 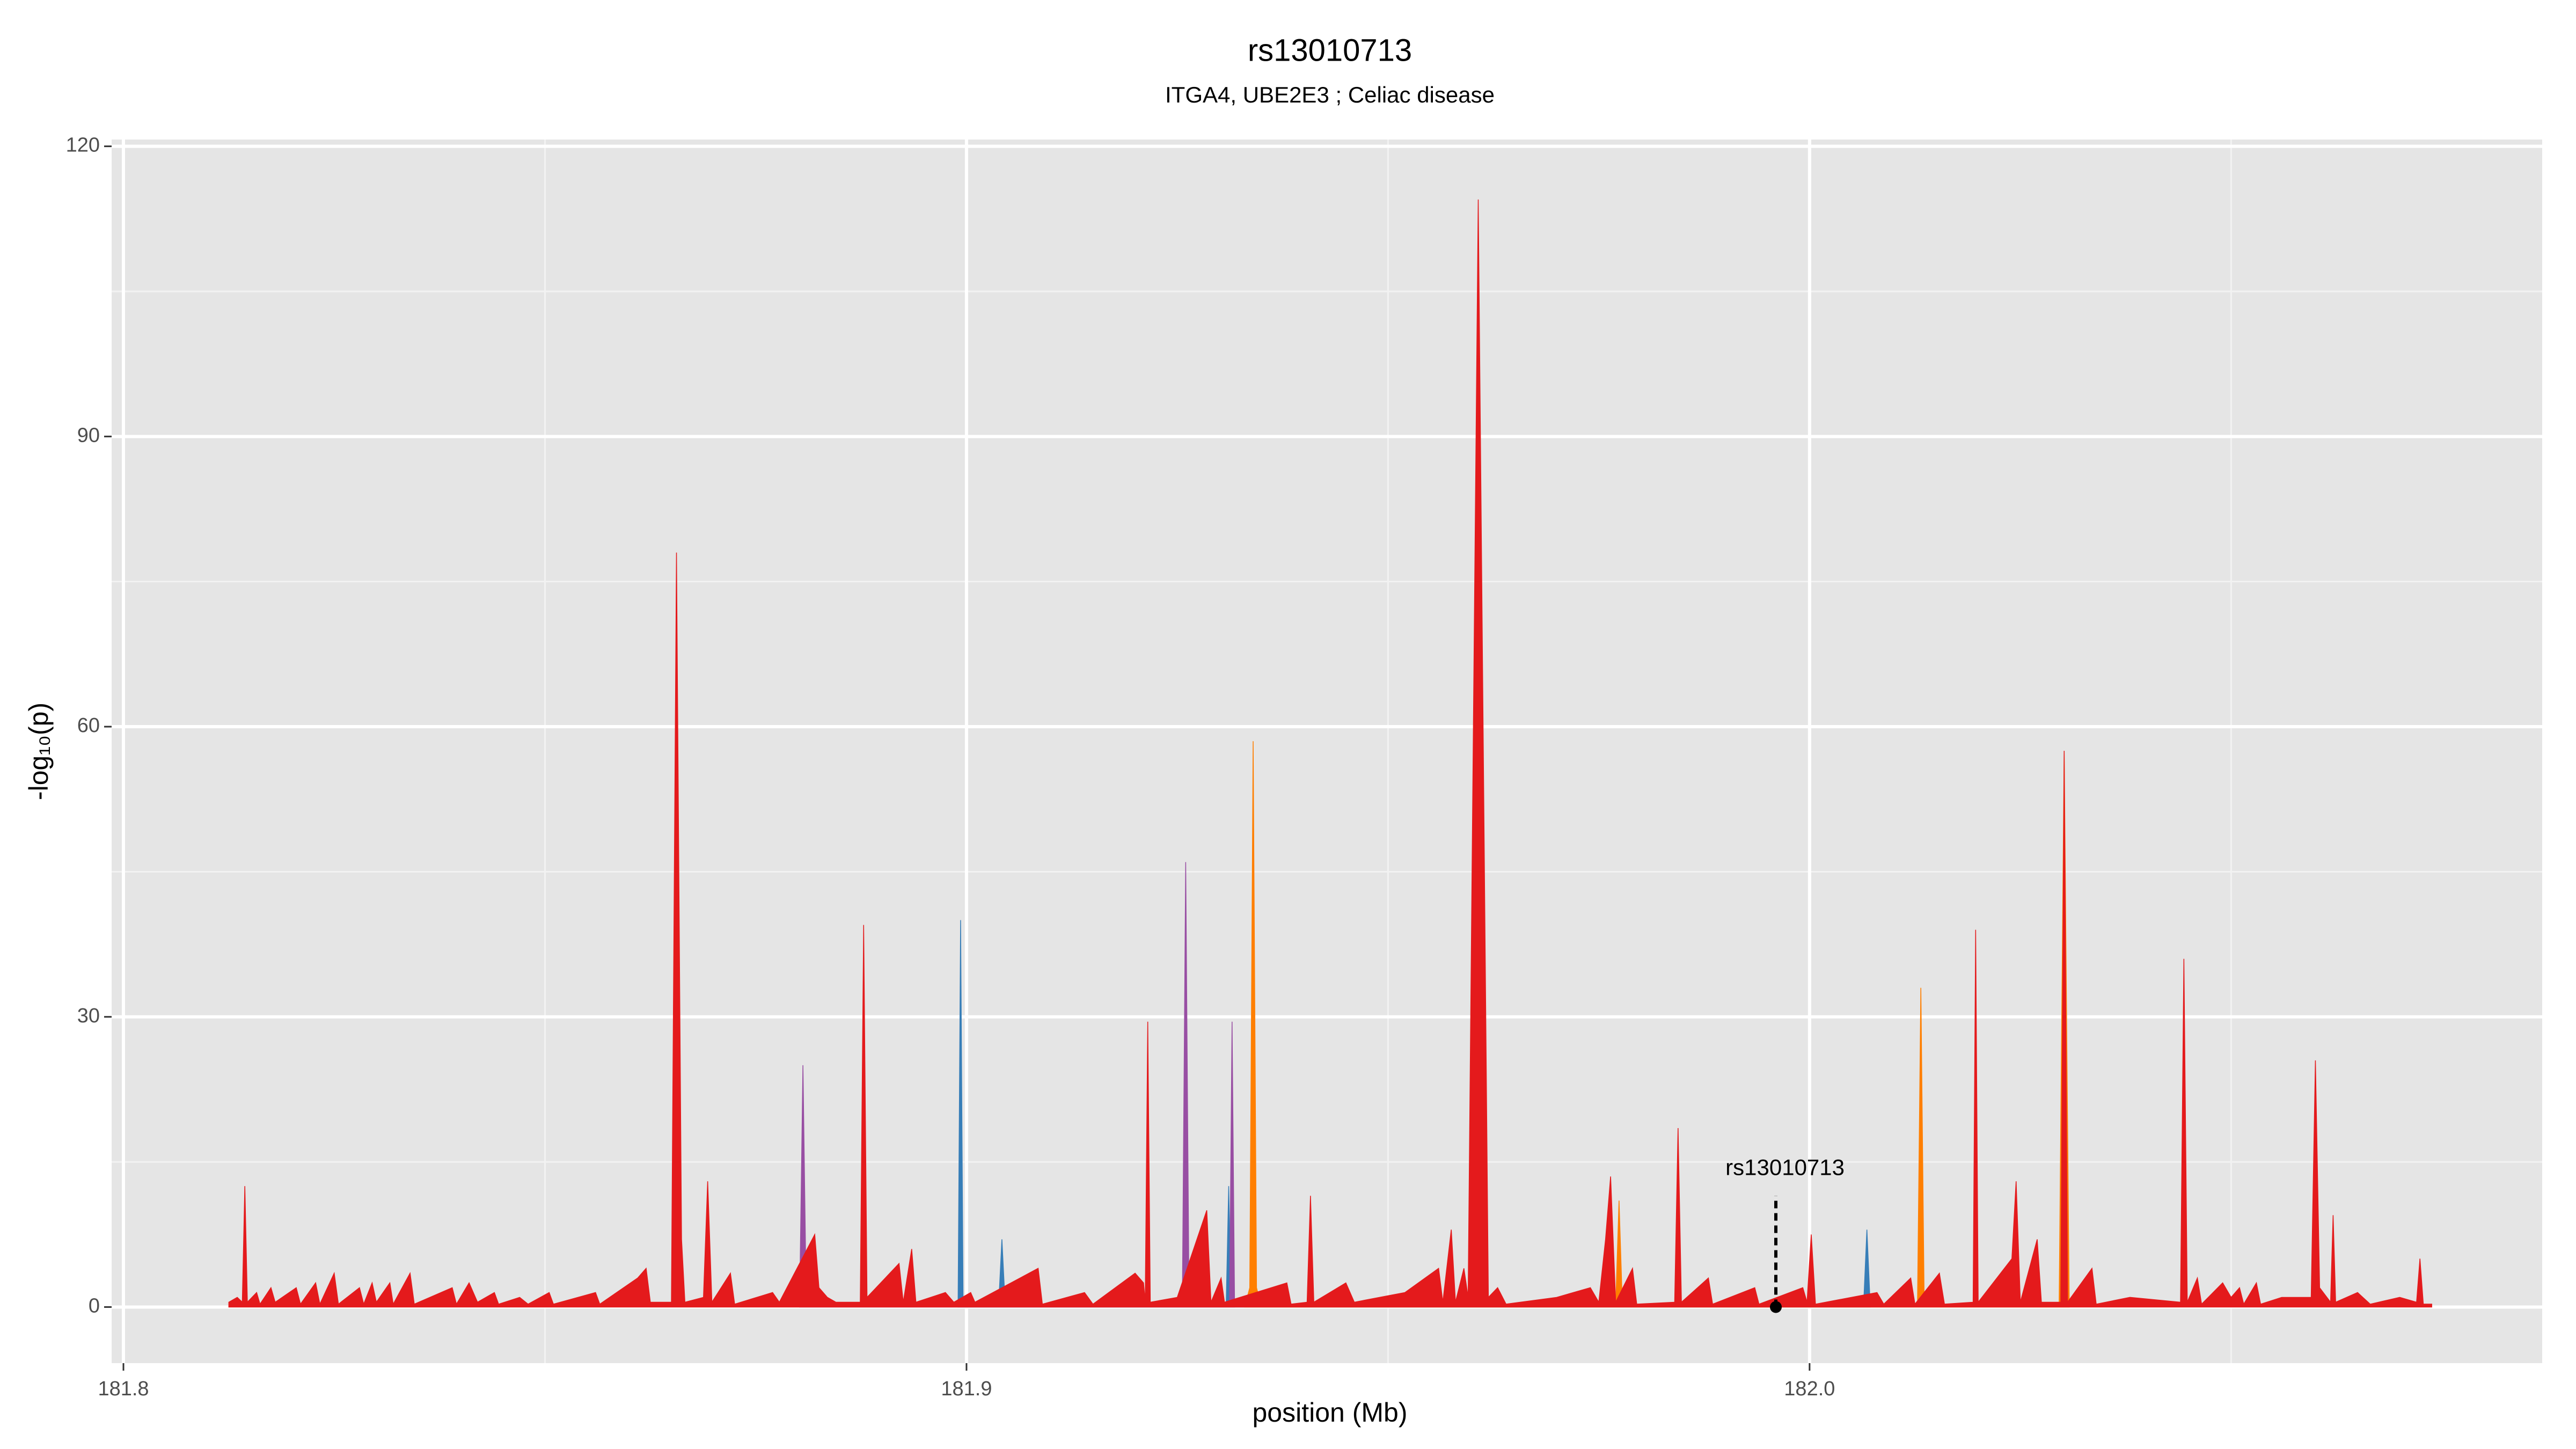 What do you see at coordinates (83, 145) in the screenshot?
I see `y-tick-label: 120` at bounding box center [83, 145].